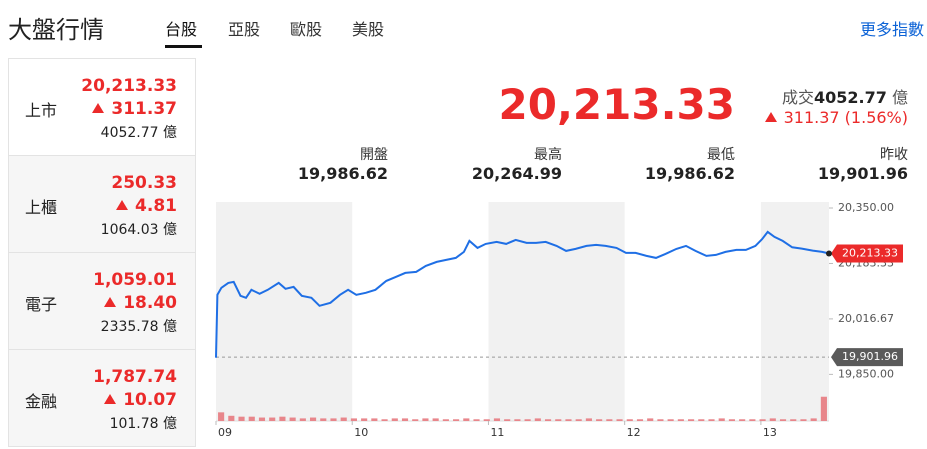 This screenshot has width=927, height=449. What do you see at coordinates (135, 280) in the screenshot?
I see `market-value: 1,059.01` at bounding box center [135, 280].